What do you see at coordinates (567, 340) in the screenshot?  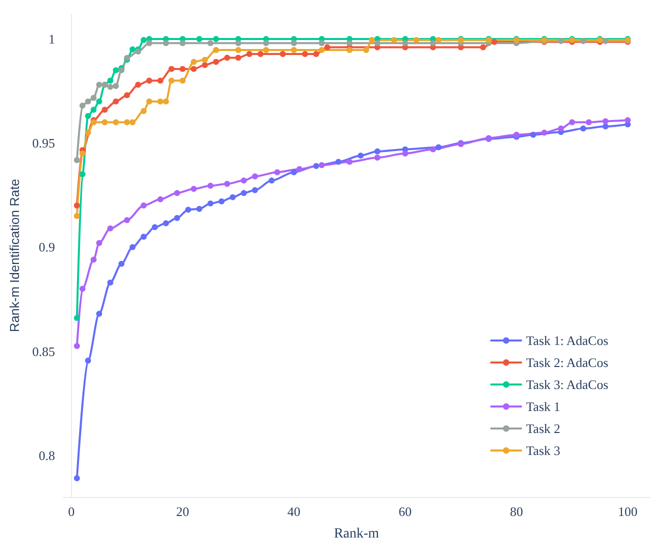 I see `legend-label: Task 1: AdaCos` at bounding box center [567, 340].